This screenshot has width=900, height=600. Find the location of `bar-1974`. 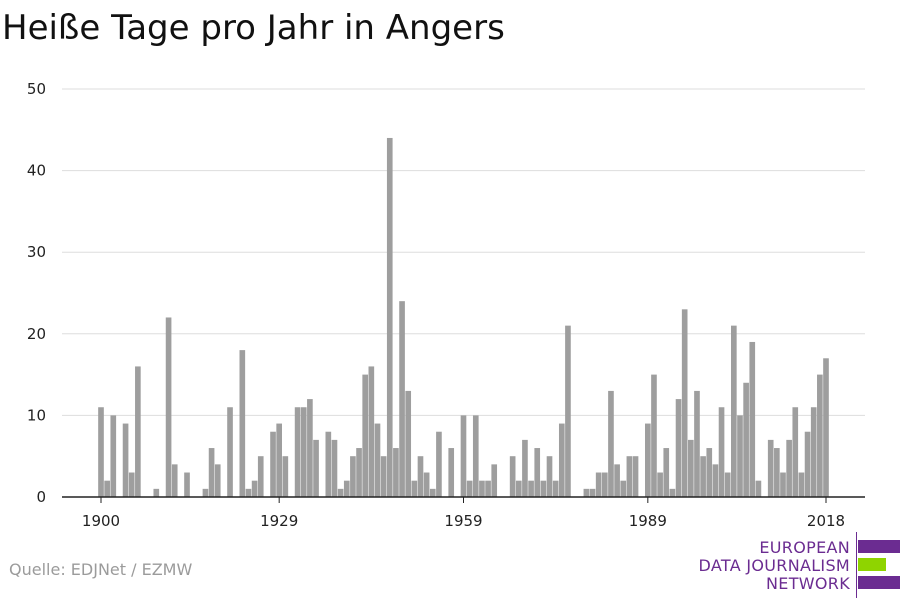

bar-1974 is located at coordinates (555, 488).